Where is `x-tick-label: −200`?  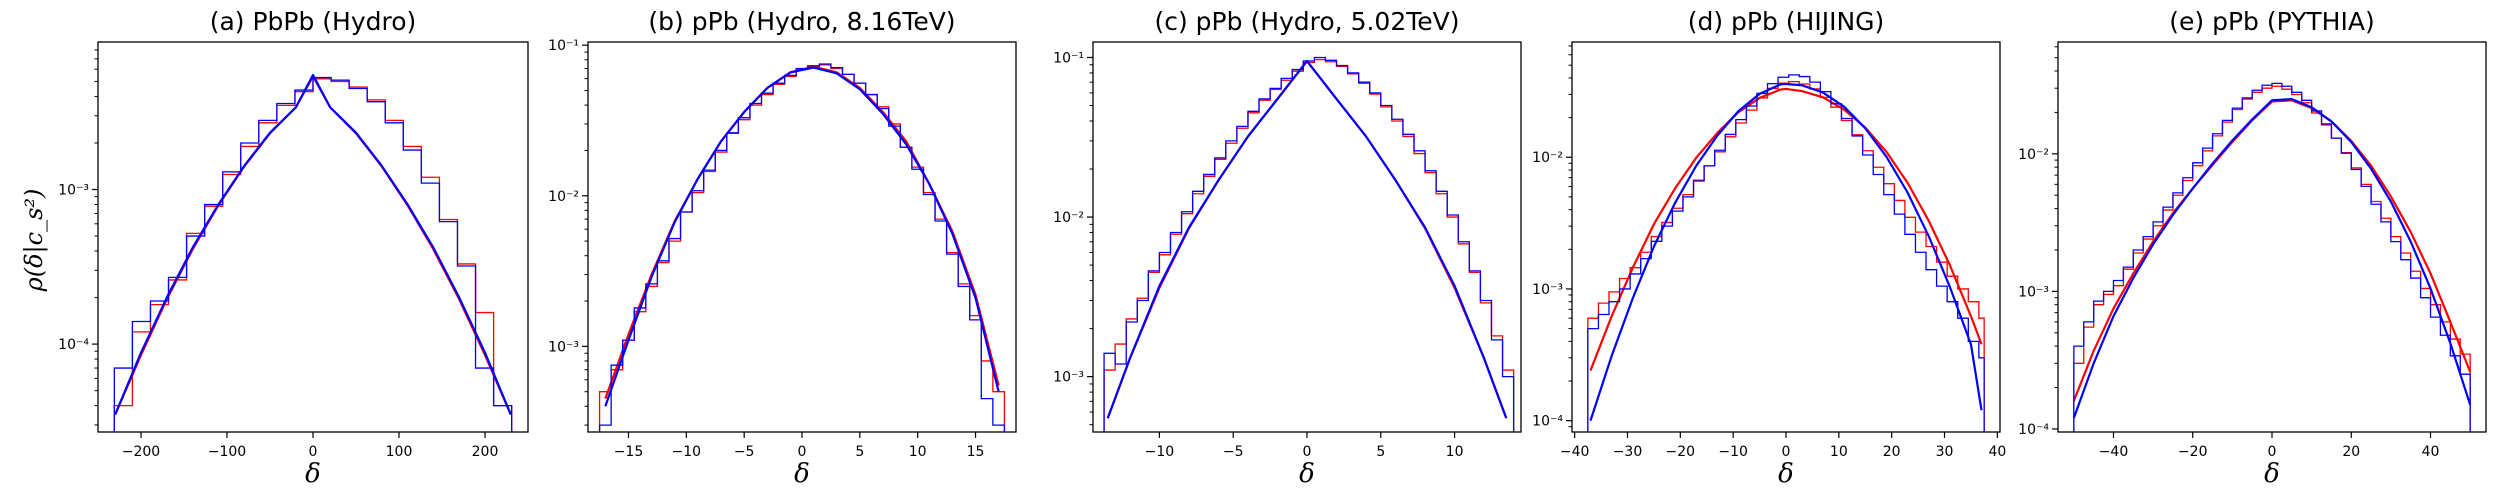 x-tick-label: −200 is located at coordinates (141, 452).